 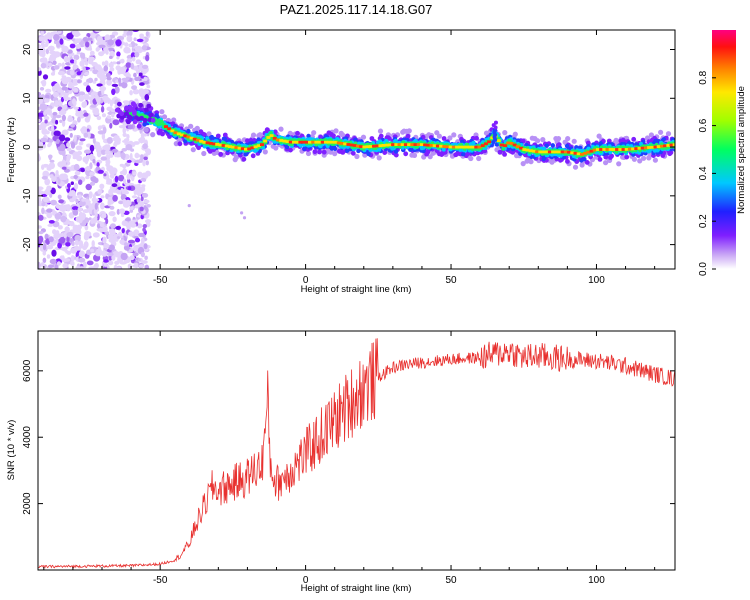 I want to click on spectrogram-y-axis-label: Frequency (Hz), so click(x=11, y=149).